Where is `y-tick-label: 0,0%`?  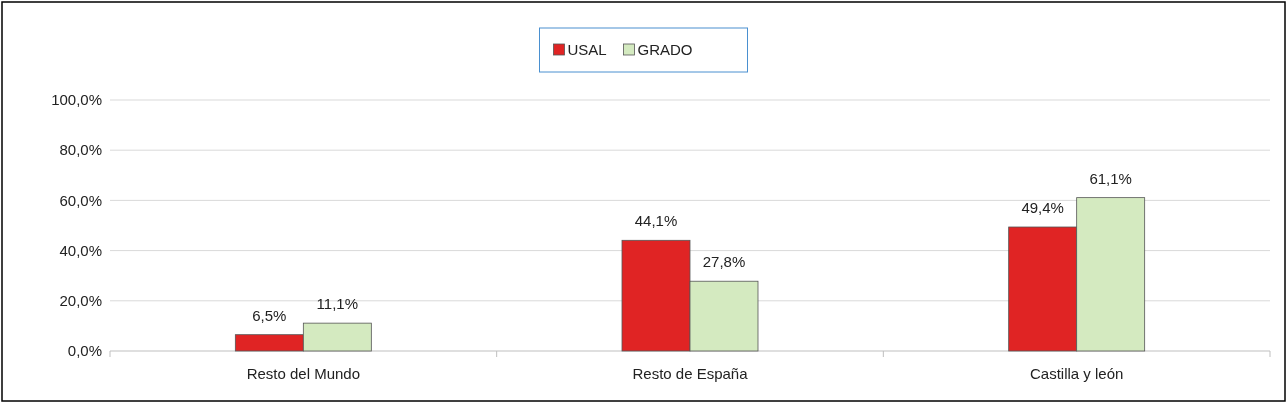 y-tick-label: 0,0% is located at coordinates (84, 351).